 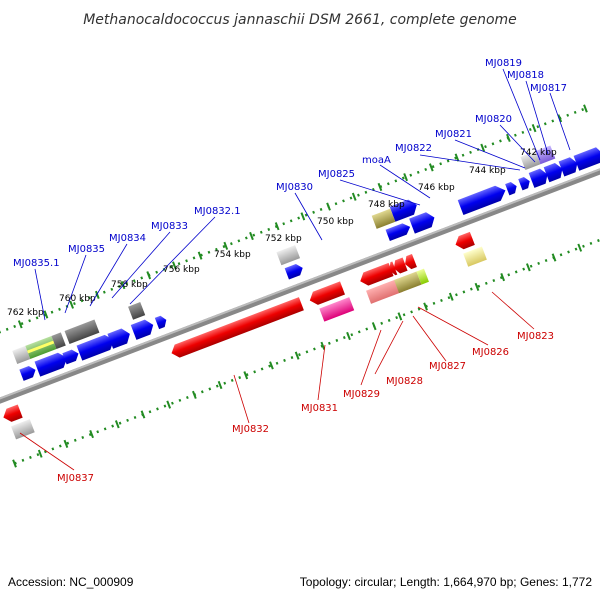 I want to click on gene-label: moaA, so click(x=376, y=160).